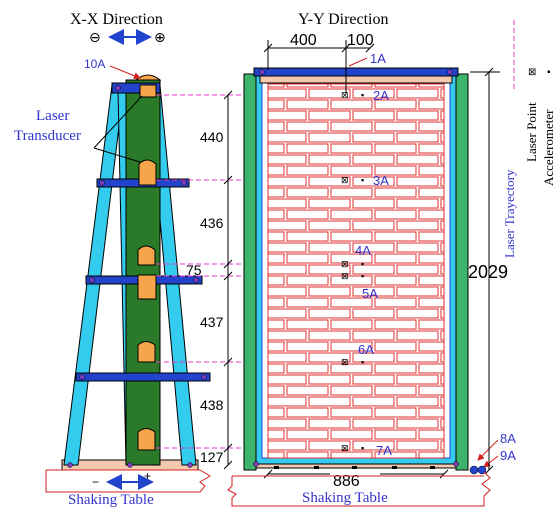 This screenshot has height=513, width=557. What do you see at coordinates (370, 293) in the screenshot?
I see `point-label-5a: 5A` at bounding box center [370, 293].